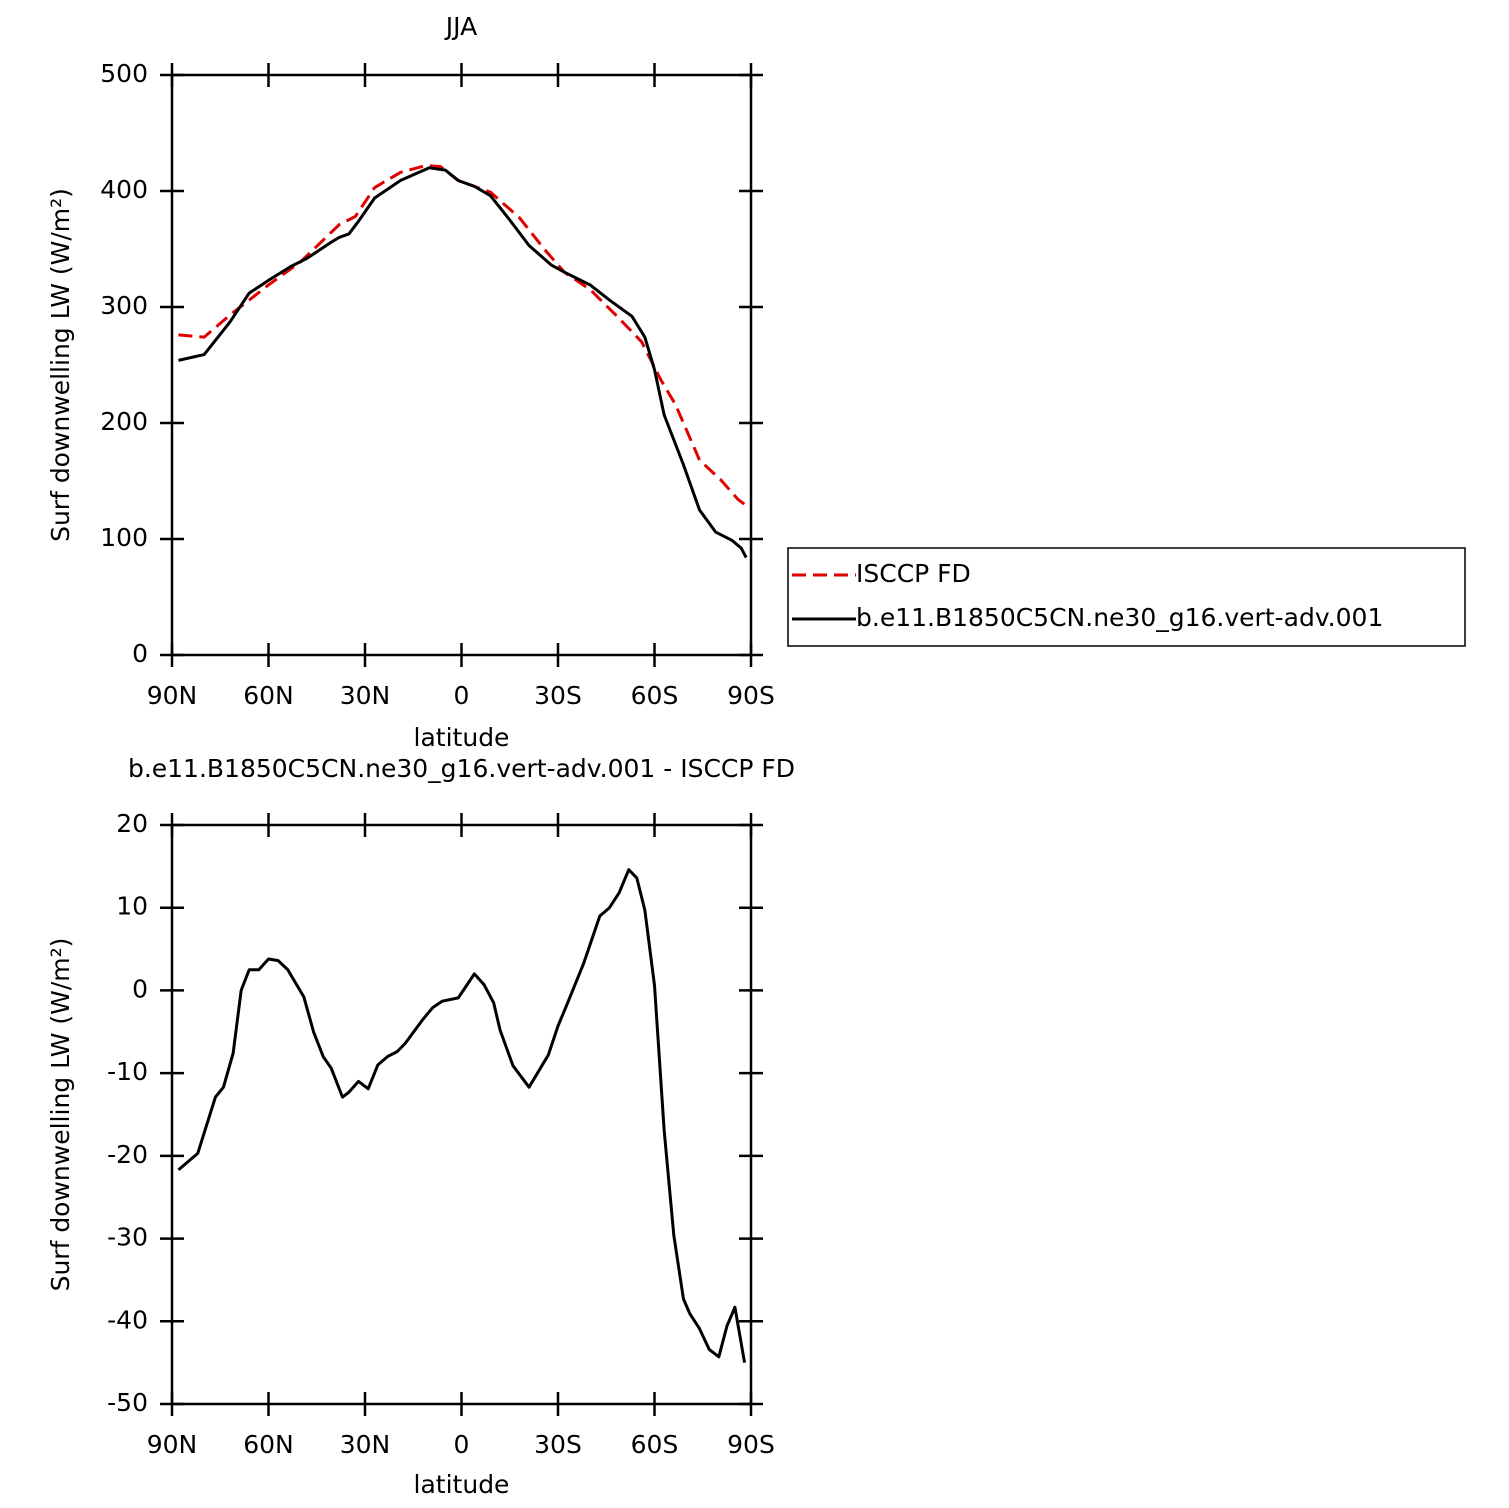 This screenshot has height=1508, width=1509. I want to click on y-tick-label: -50, so click(127, 1402).